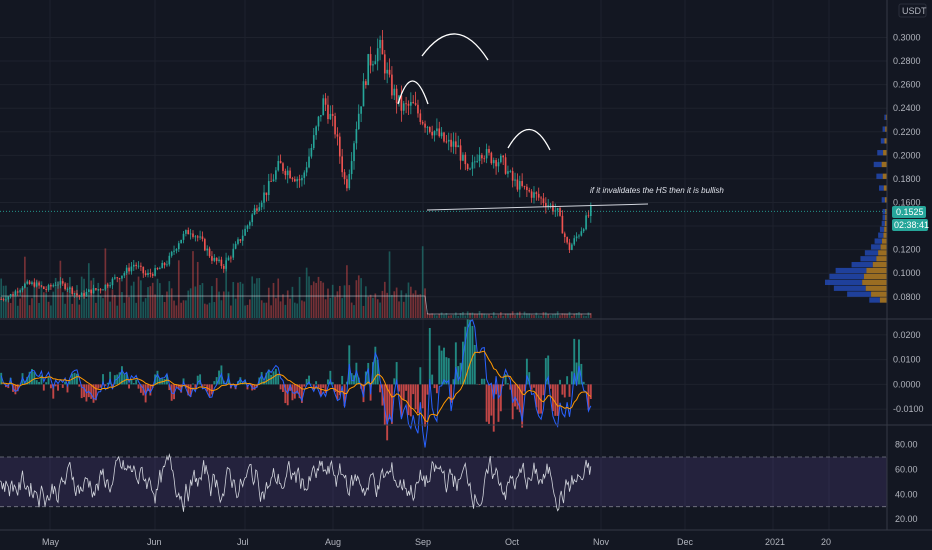 This screenshot has height=550, width=932. I want to click on rsi-tick-label: 20.00, so click(906, 519).